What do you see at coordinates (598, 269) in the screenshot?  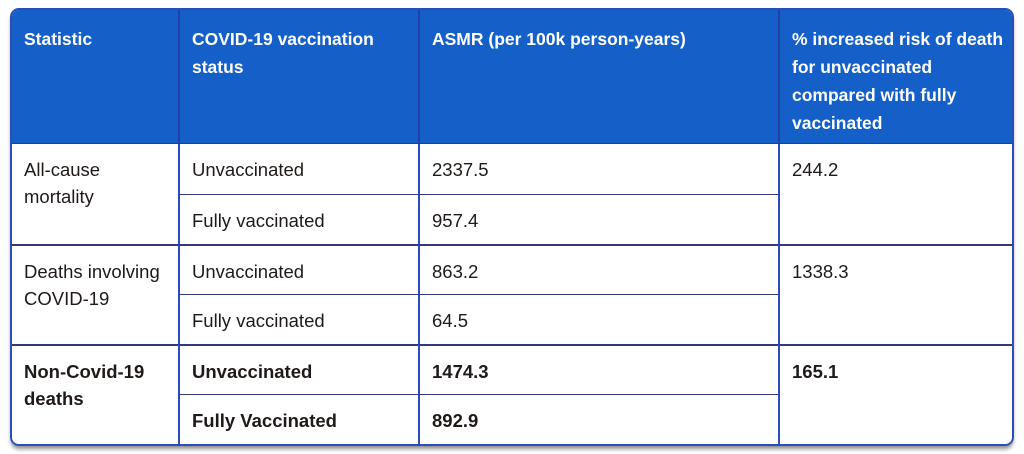 I see `asmr-cell: 863.2` at bounding box center [598, 269].